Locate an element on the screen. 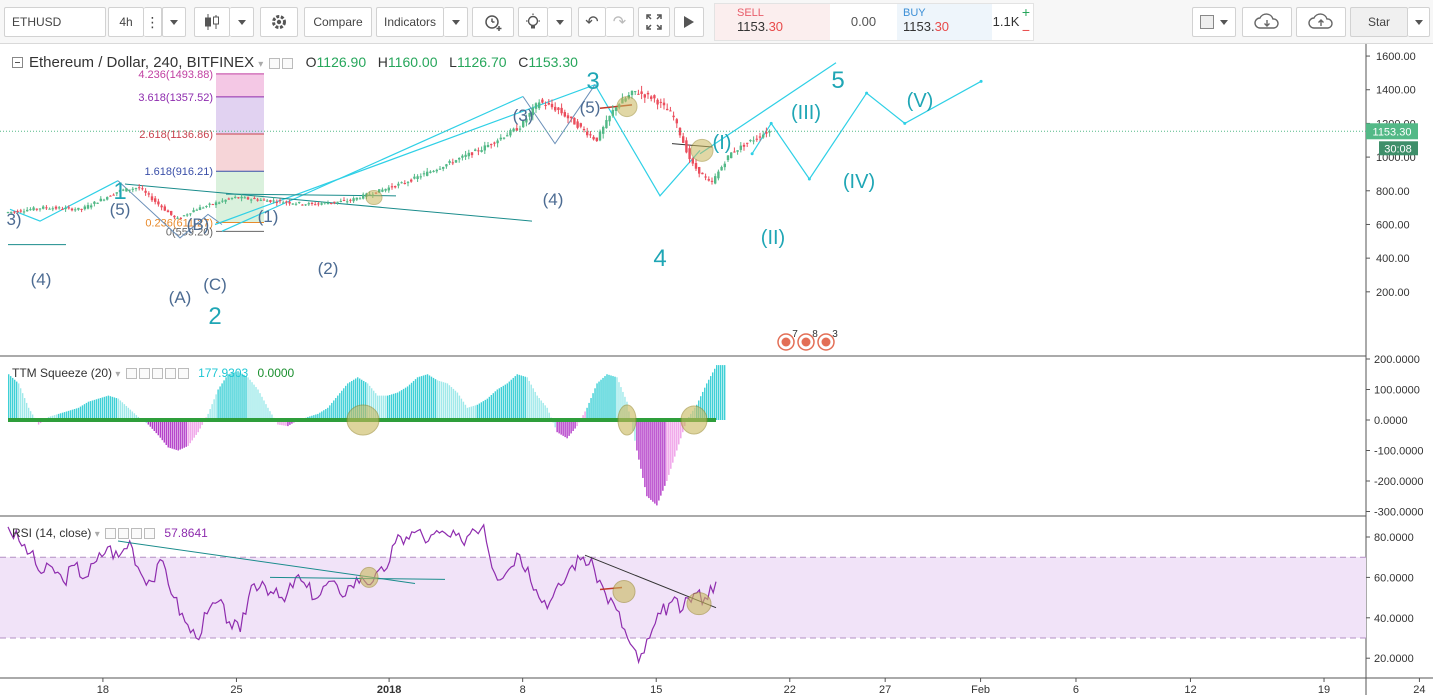  color-swatch-button is located at coordinates (1214, 22).